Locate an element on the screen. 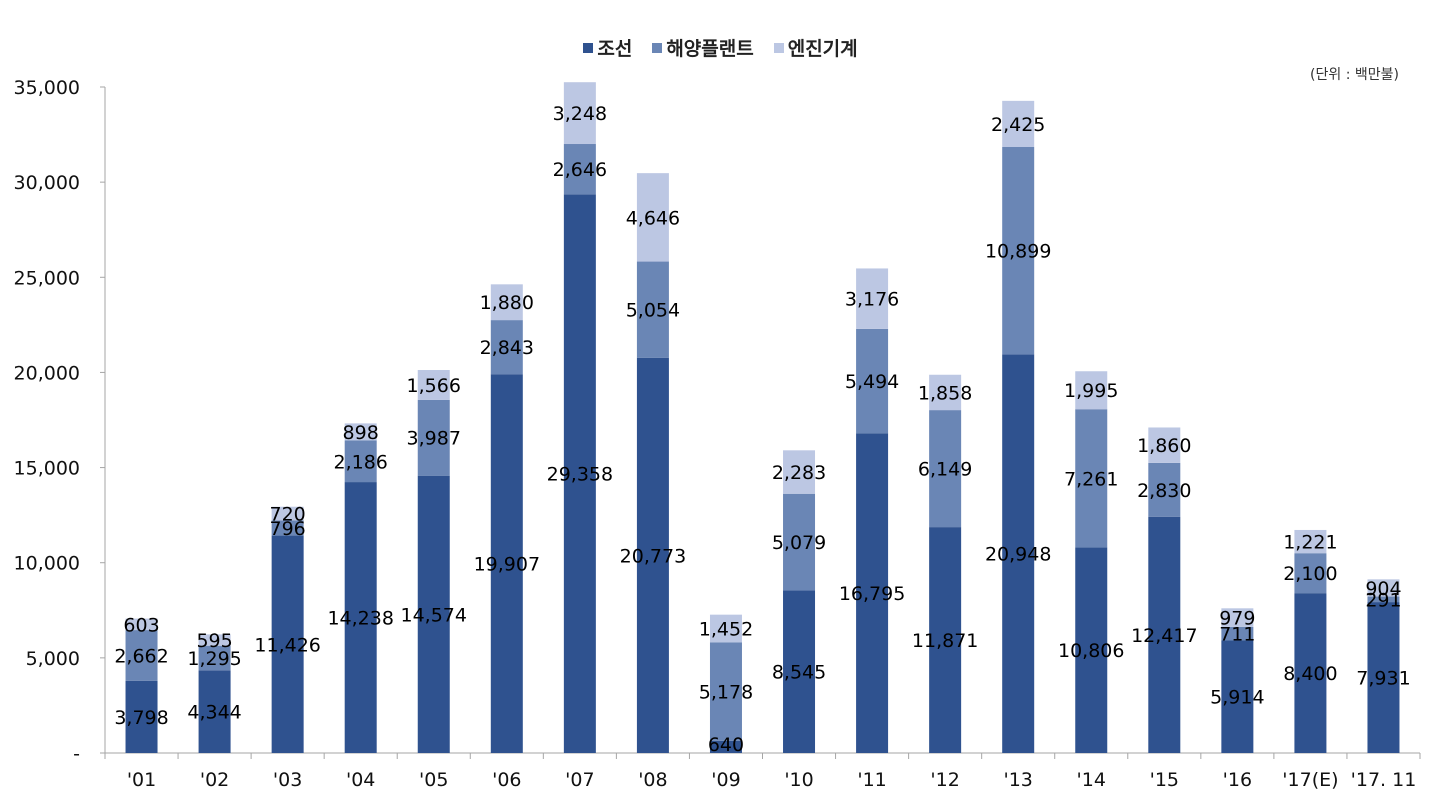 The image size is (1441, 807). x-tick-label: '17. 11 is located at coordinates (1384, 780).